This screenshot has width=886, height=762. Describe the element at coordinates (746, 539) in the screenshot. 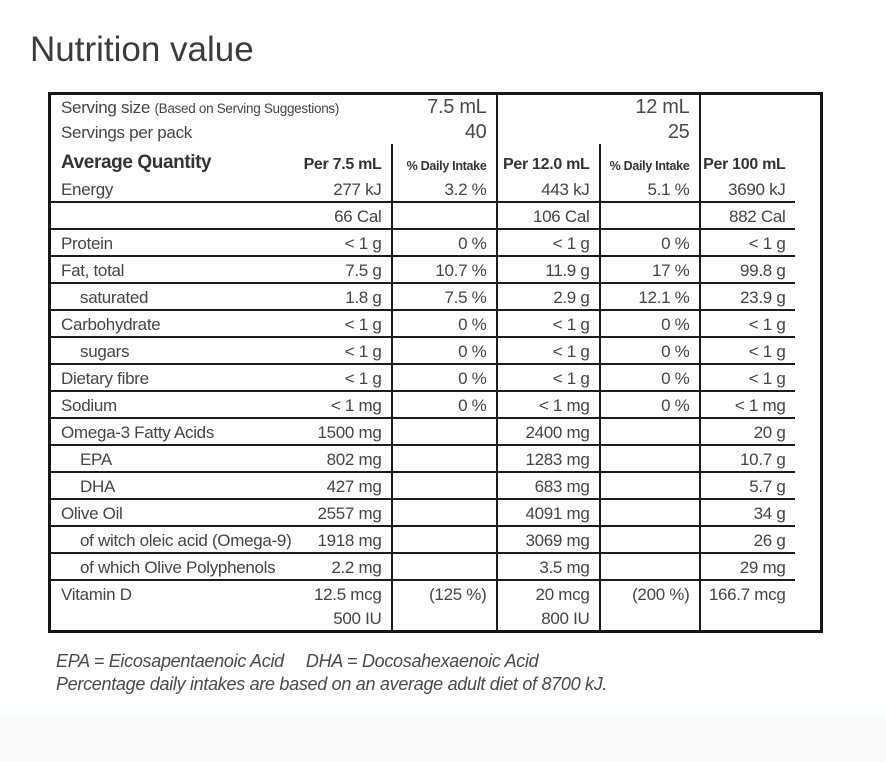

I see `value-per-100ml: 26 g` at that location.